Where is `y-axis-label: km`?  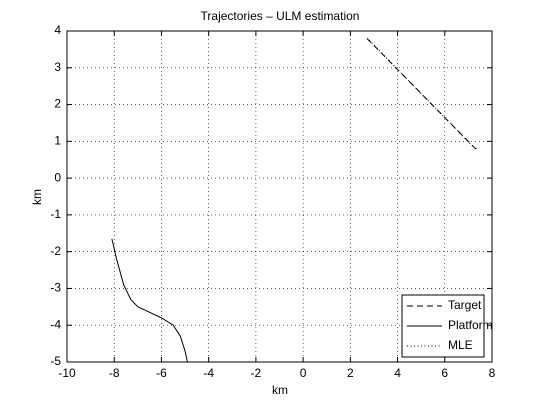
y-axis-label: km is located at coordinates (37, 197).